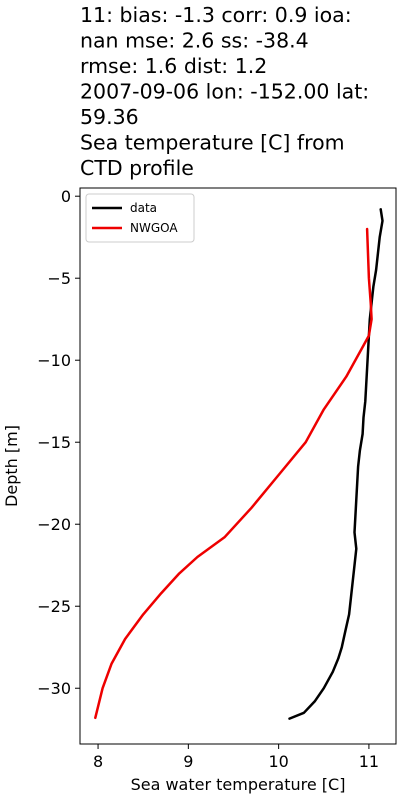 The image size is (400, 800). Describe the element at coordinates (11, 466) in the screenshot. I see `y-axis-label: Depth [m]` at that location.